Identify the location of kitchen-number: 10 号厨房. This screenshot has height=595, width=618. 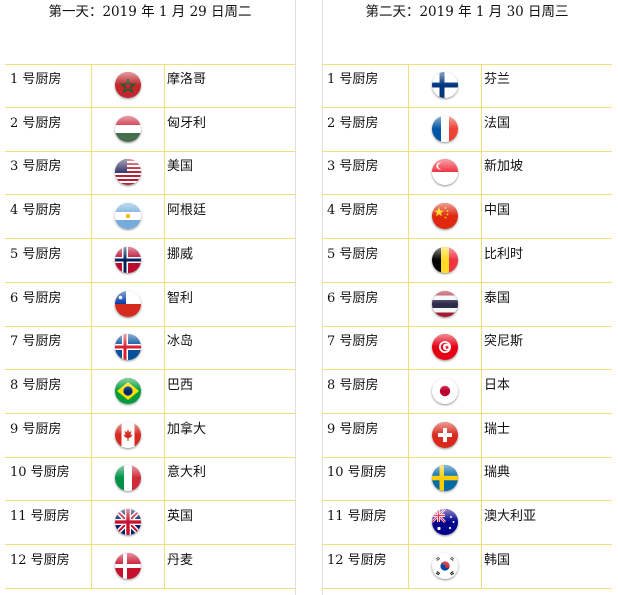
(357, 473).